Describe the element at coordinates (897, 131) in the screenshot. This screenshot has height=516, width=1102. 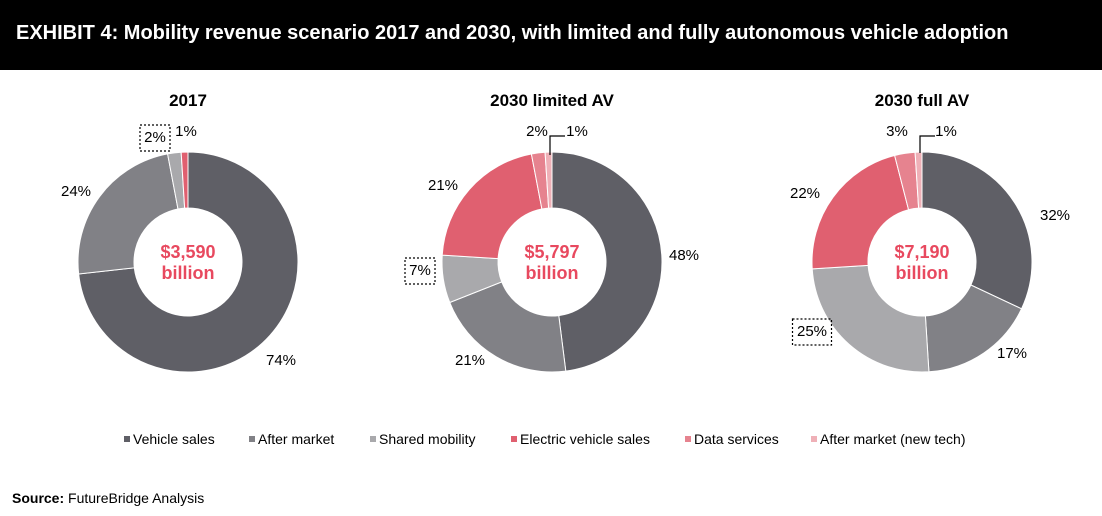
I see `data-label-data-services: 3%` at that location.